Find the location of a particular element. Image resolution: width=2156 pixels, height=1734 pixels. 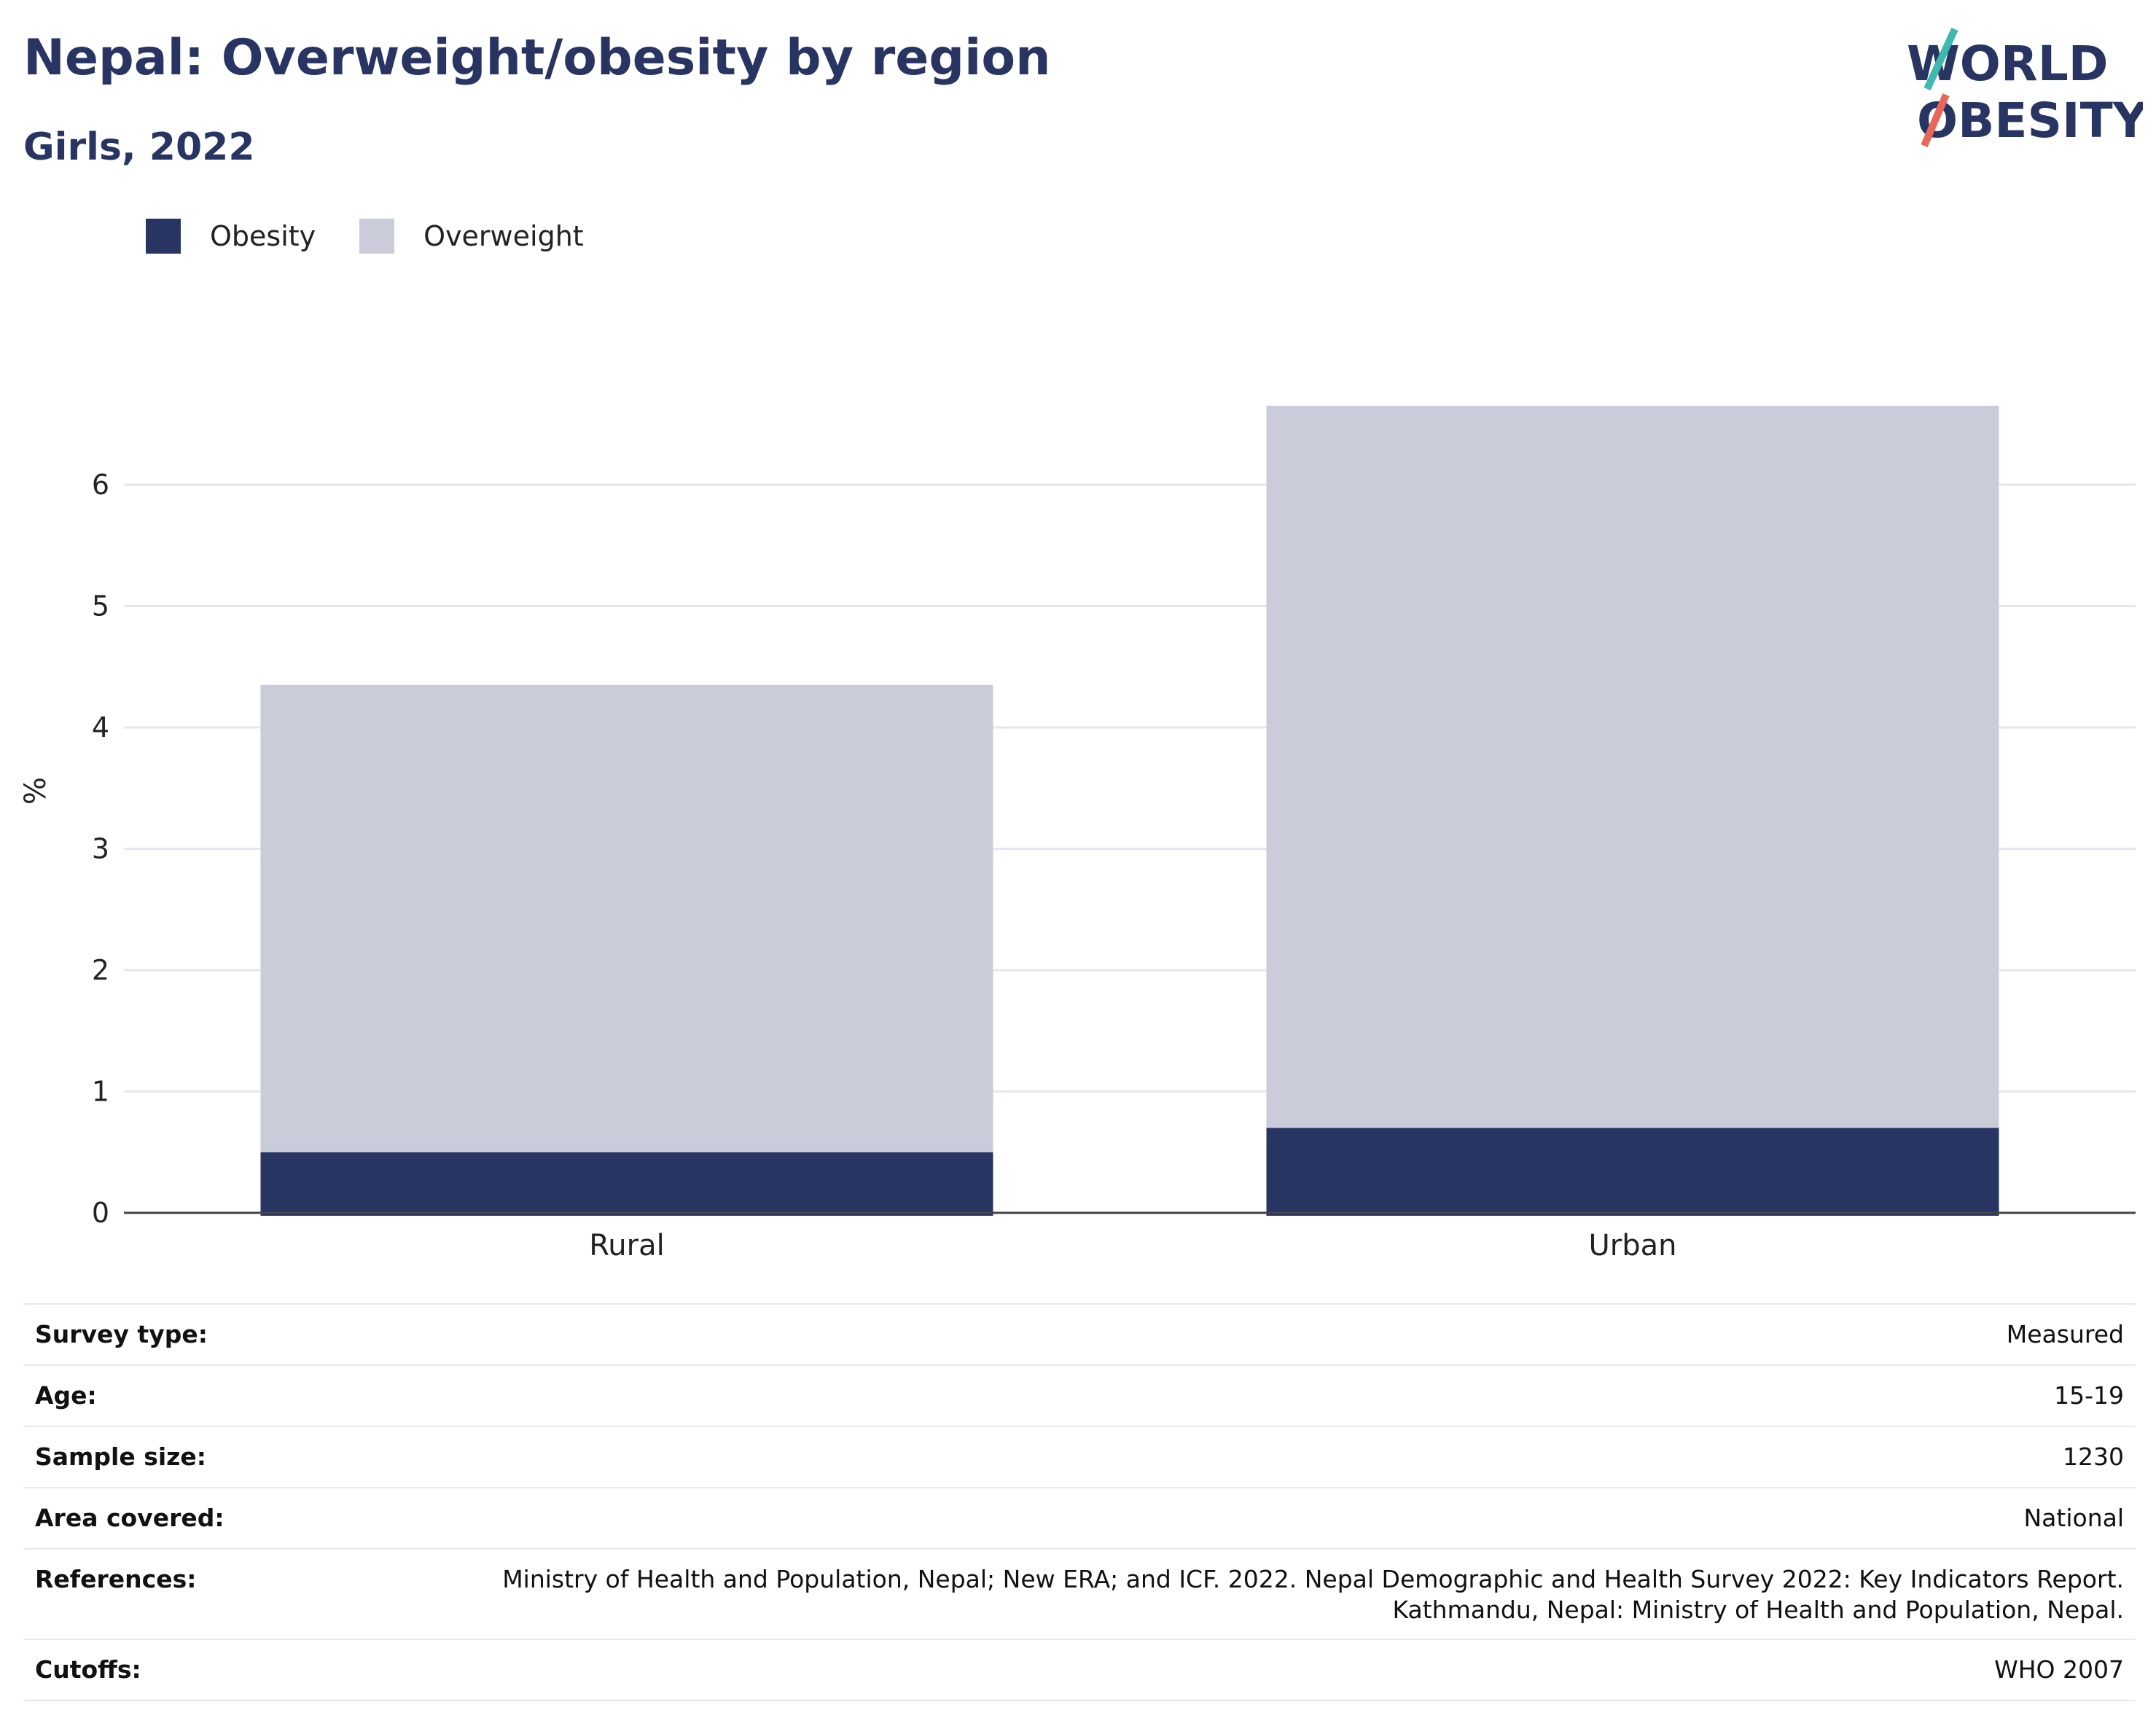

legend-item-obesity: Obesity is located at coordinates (231, 236).